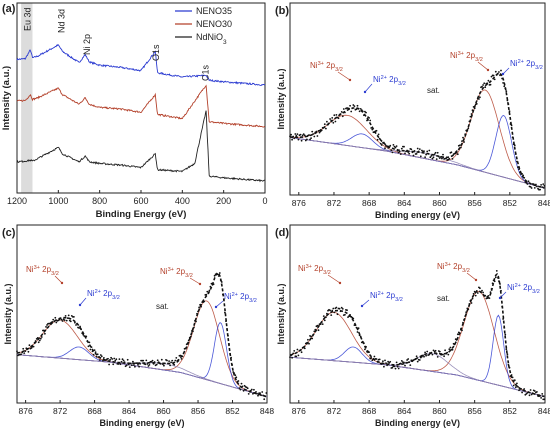 Image resolution: width=550 pixels, height=437 pixels. I want to click on peak-annotation: Ni3+ 2p3/2, so click(314, 270).